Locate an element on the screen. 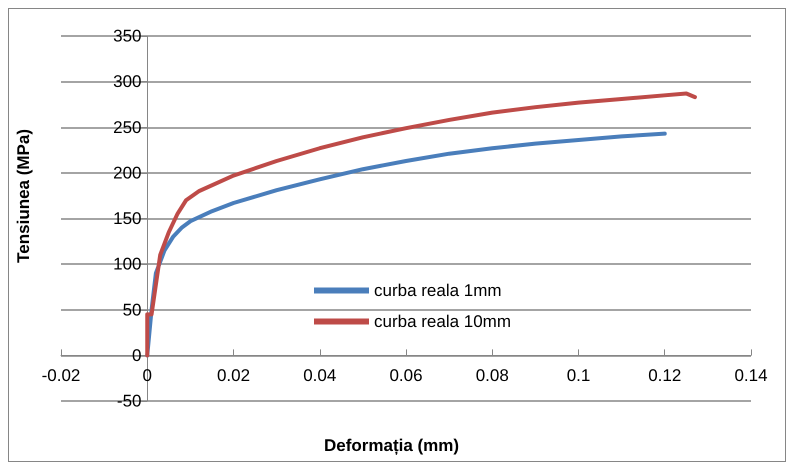 This screenshot has width=794, height=470. x-tick-label: 0.06 is located at coordinates (406, 376).